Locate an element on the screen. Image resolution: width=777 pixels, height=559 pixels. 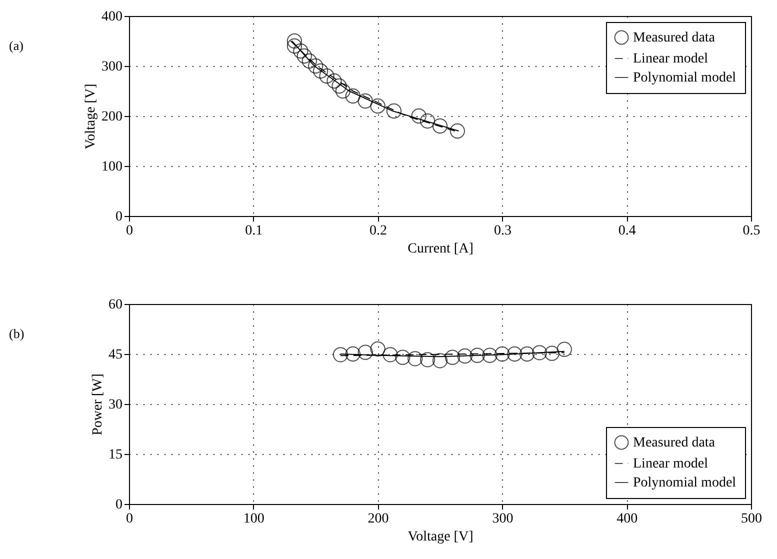
y-tick-label: 300 is located at coordinates (112, 67).